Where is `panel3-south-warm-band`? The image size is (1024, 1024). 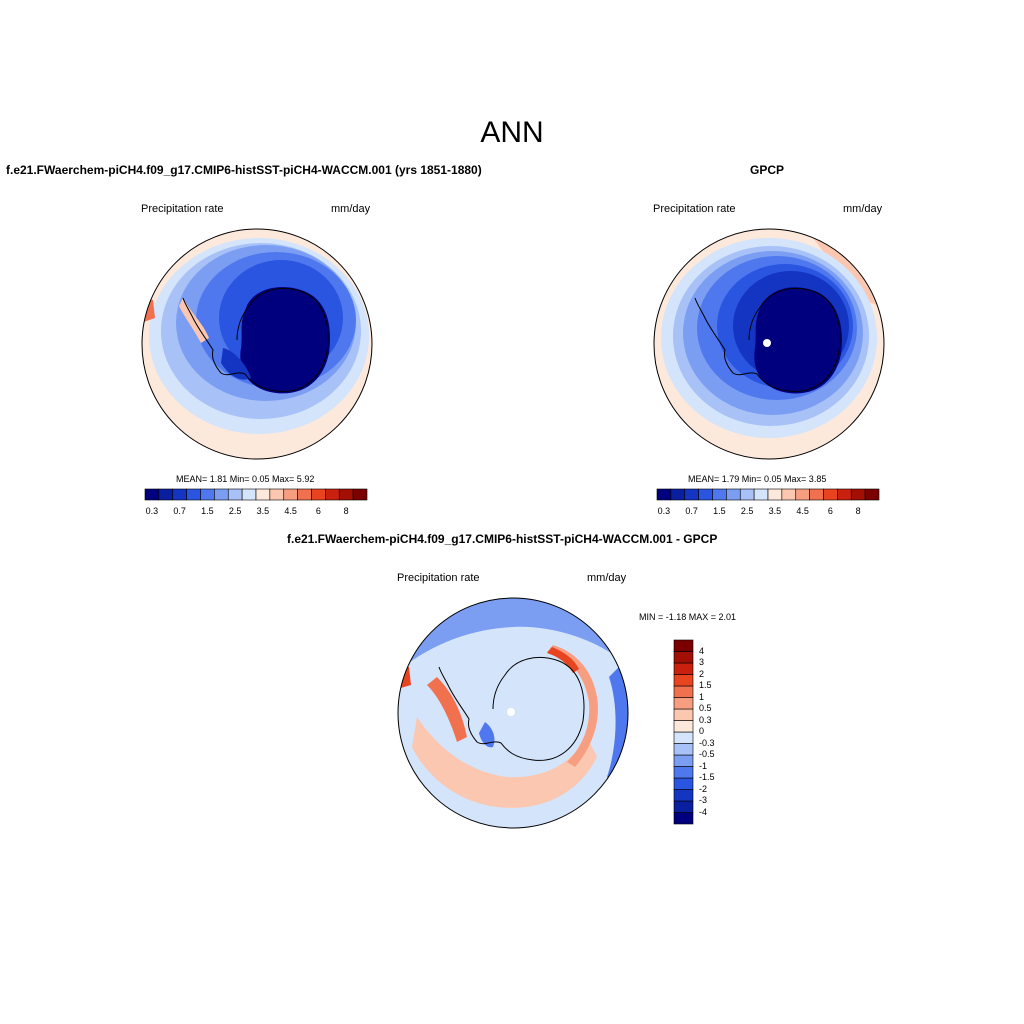 panel3-south-warm-band is located at coordinates (504, 762).